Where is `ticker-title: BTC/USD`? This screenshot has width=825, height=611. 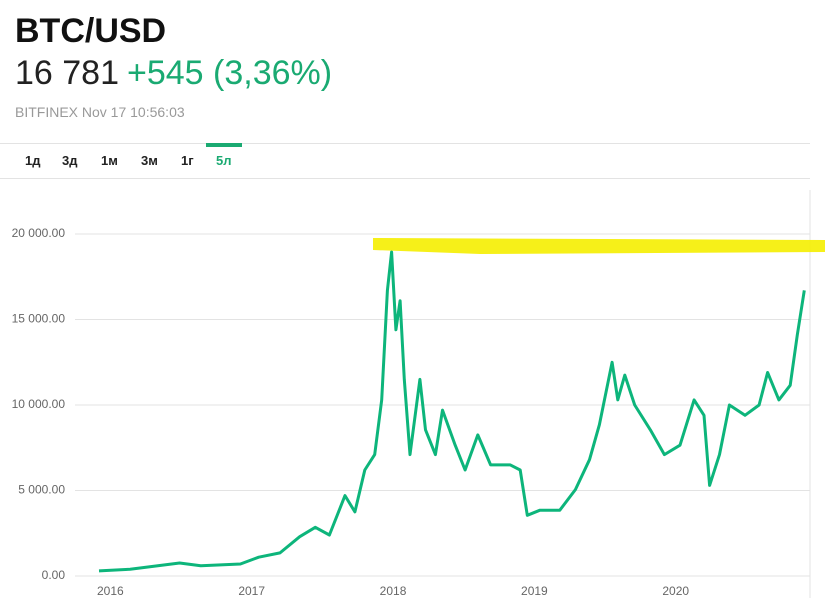 ticker-title: BTC/USD is located at coordinates (91, 31).